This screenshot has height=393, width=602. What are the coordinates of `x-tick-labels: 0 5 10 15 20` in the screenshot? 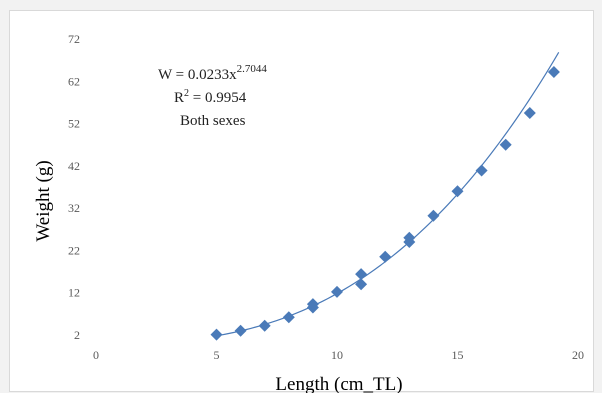 It's located at (338, 355).